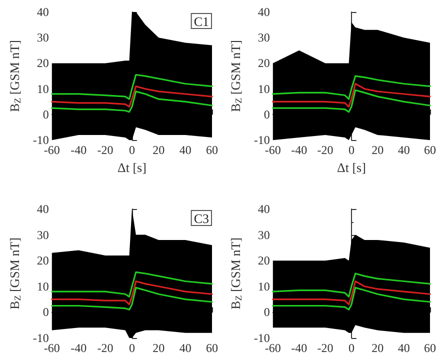  What do you see at coordinates (201, 21) in the screenshot?
I see `annotation: C1` at bounding box center [201, 21].